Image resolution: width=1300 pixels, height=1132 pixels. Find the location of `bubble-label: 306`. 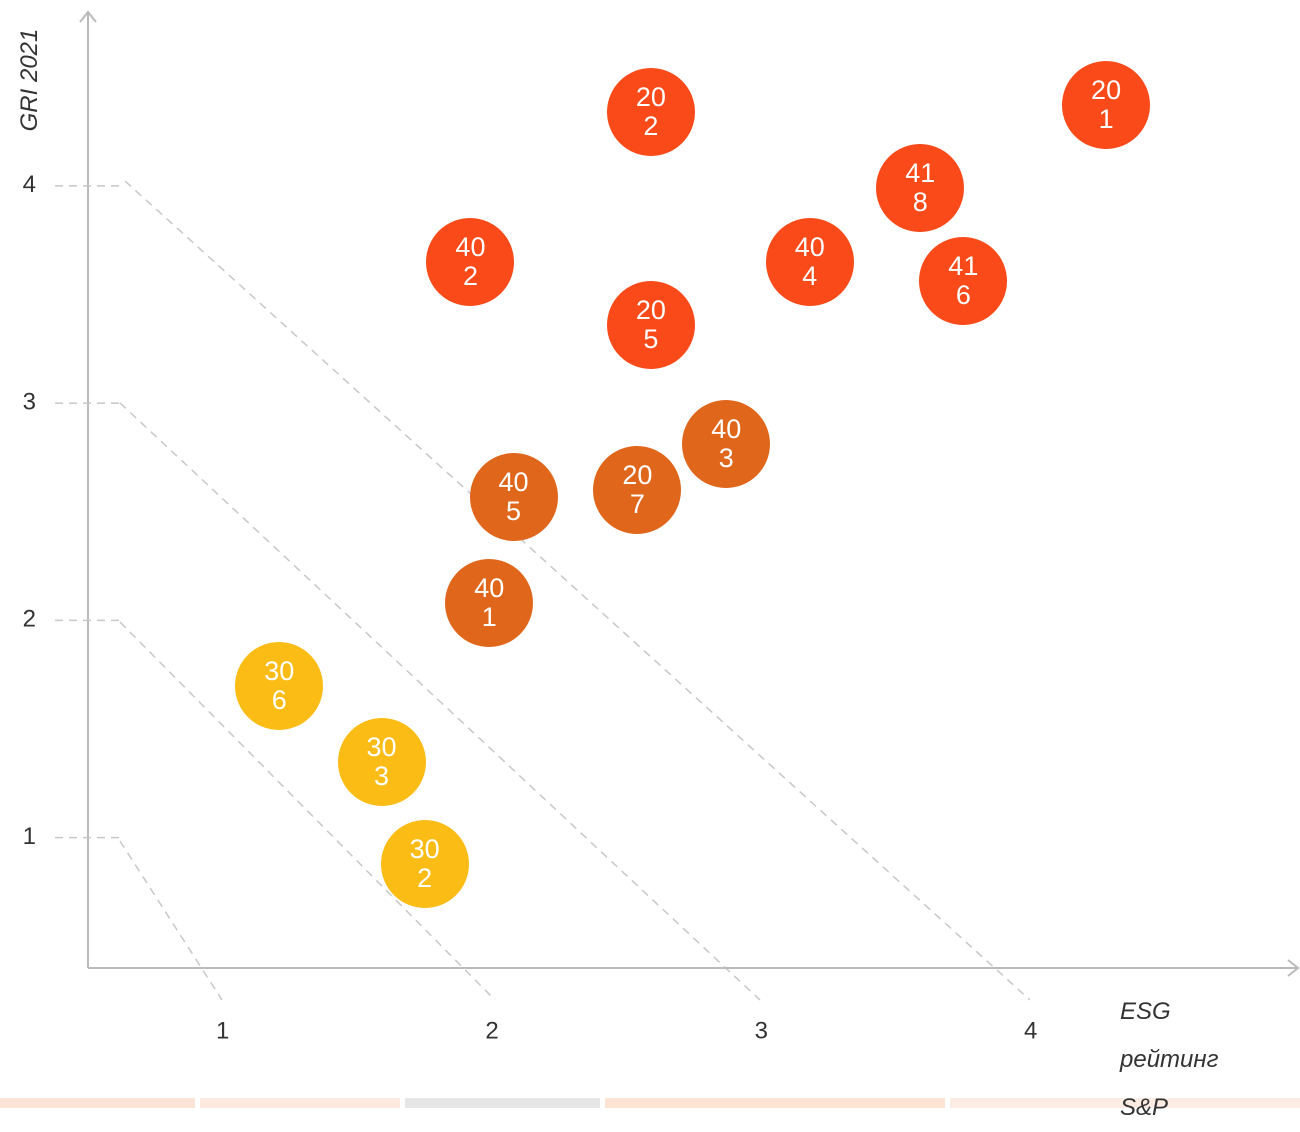

bubble-label: 306 is located at coordinates (279, 685).